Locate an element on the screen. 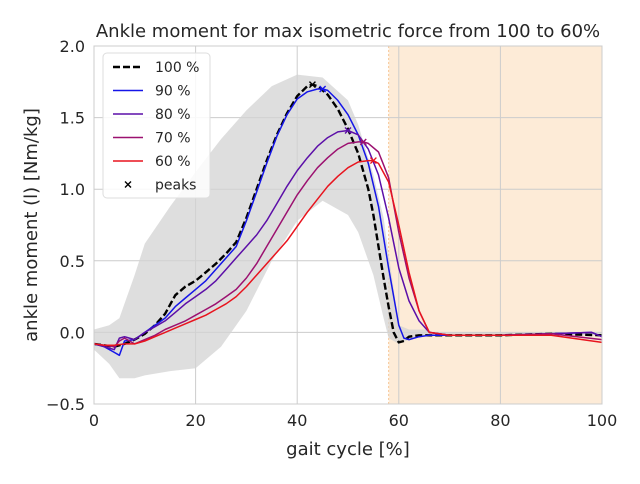 The image size is (640, 484). y-tick-label: 1.0 is located at coordinates (72, 189).